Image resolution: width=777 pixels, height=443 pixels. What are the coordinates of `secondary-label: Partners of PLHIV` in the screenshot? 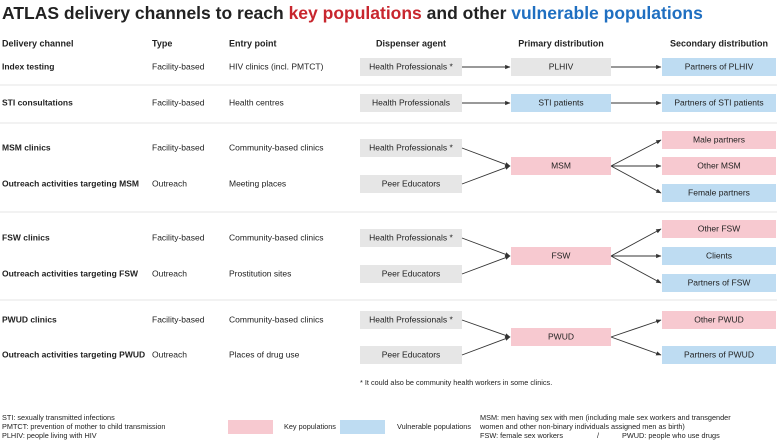 It's located at (719, 66).